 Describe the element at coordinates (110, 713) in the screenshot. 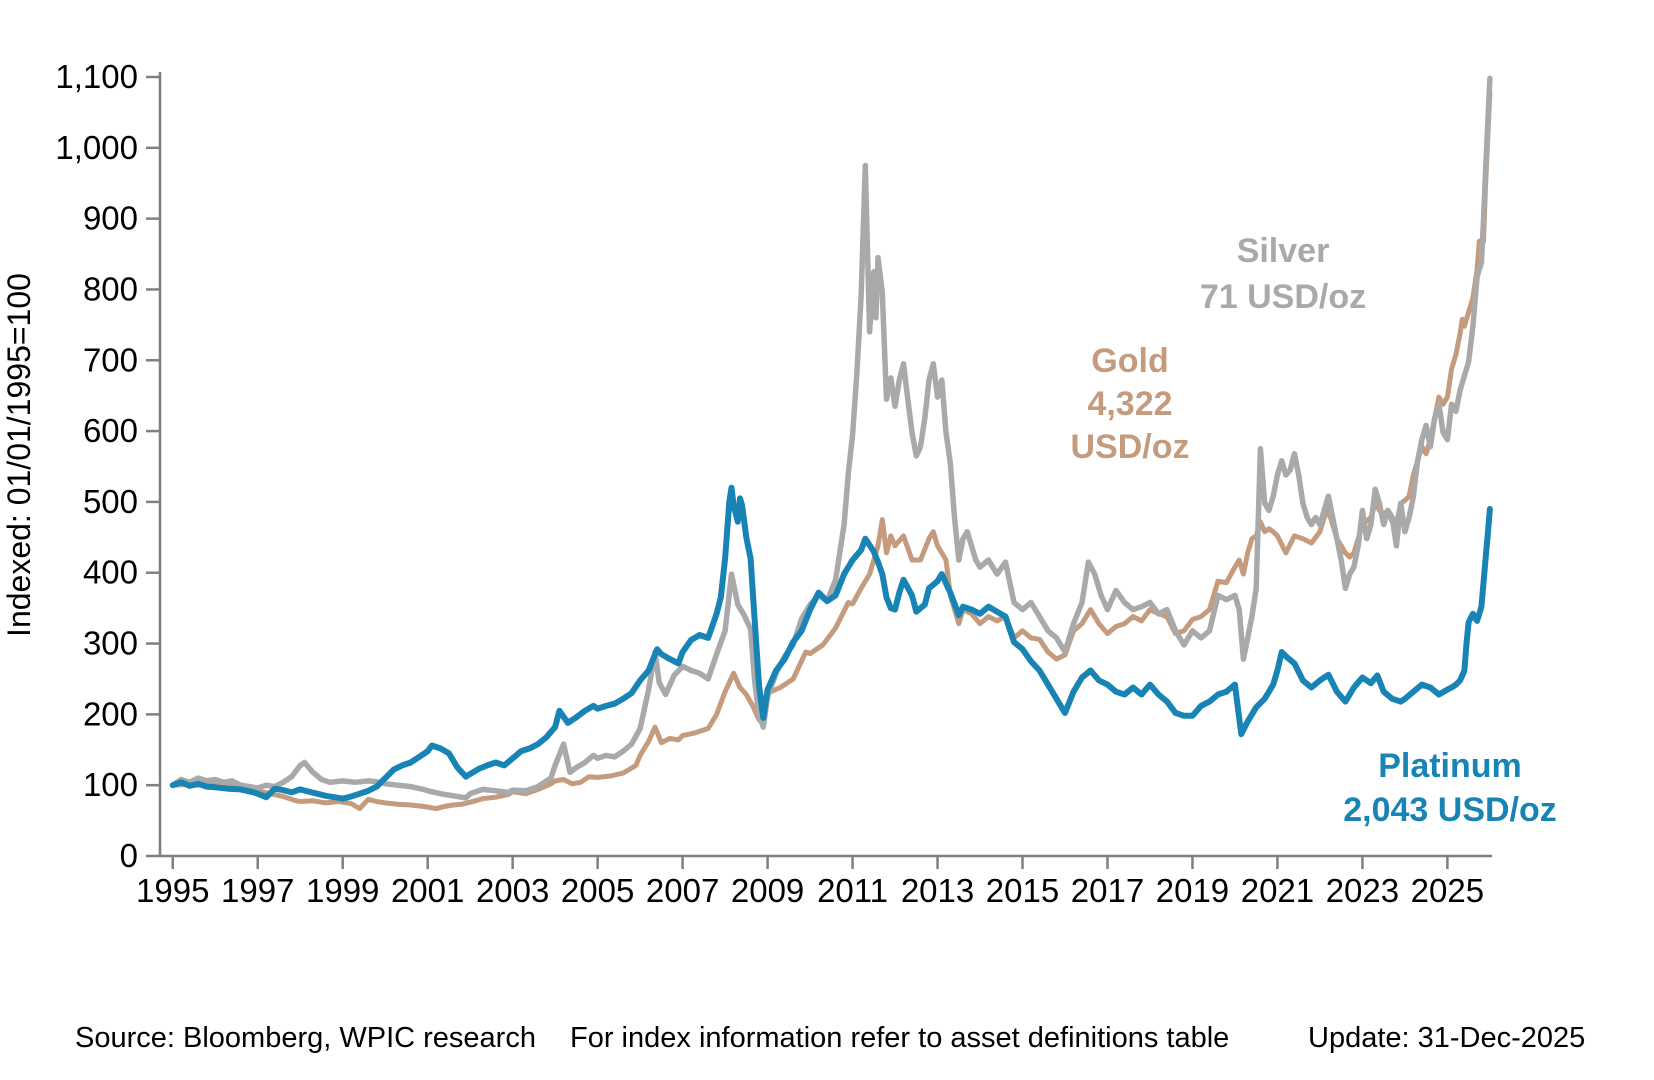

I see `y-tick-label: 200` at that location.